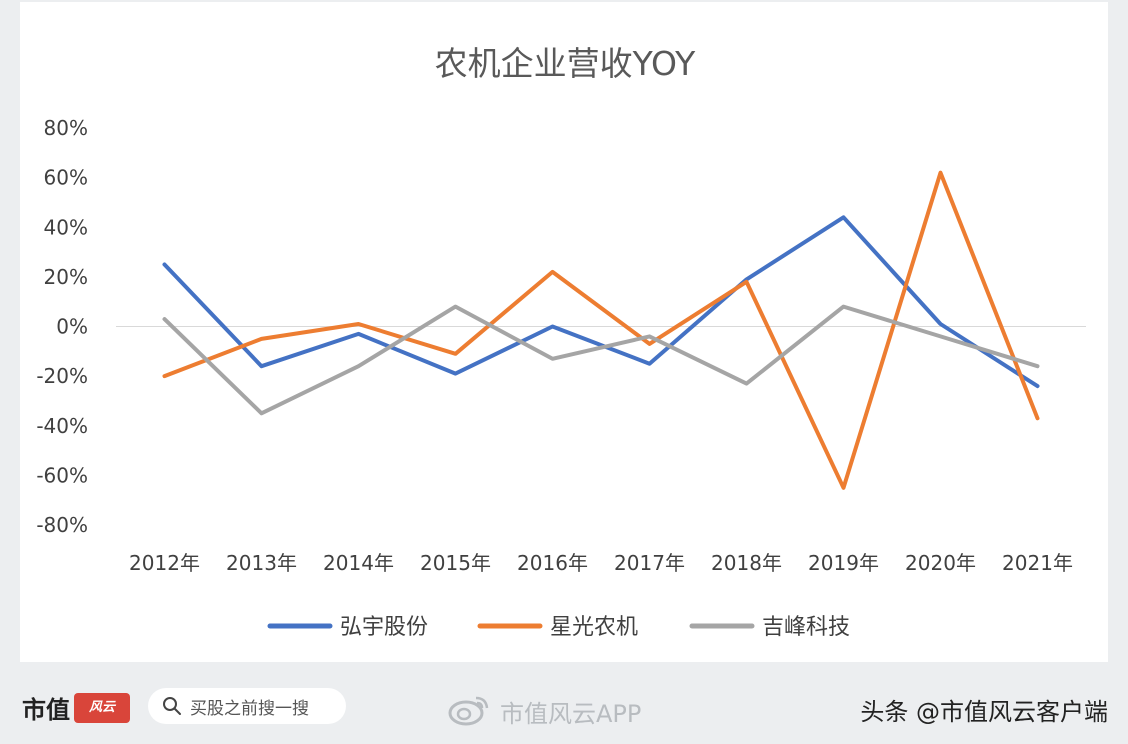 Image resolution: width=1128 pixels, height=744 pixels. What do you see at coordinates (358, 563) in the screenshot?
I see `x-tick-label: 2014年` at bounding box center [358, 563].